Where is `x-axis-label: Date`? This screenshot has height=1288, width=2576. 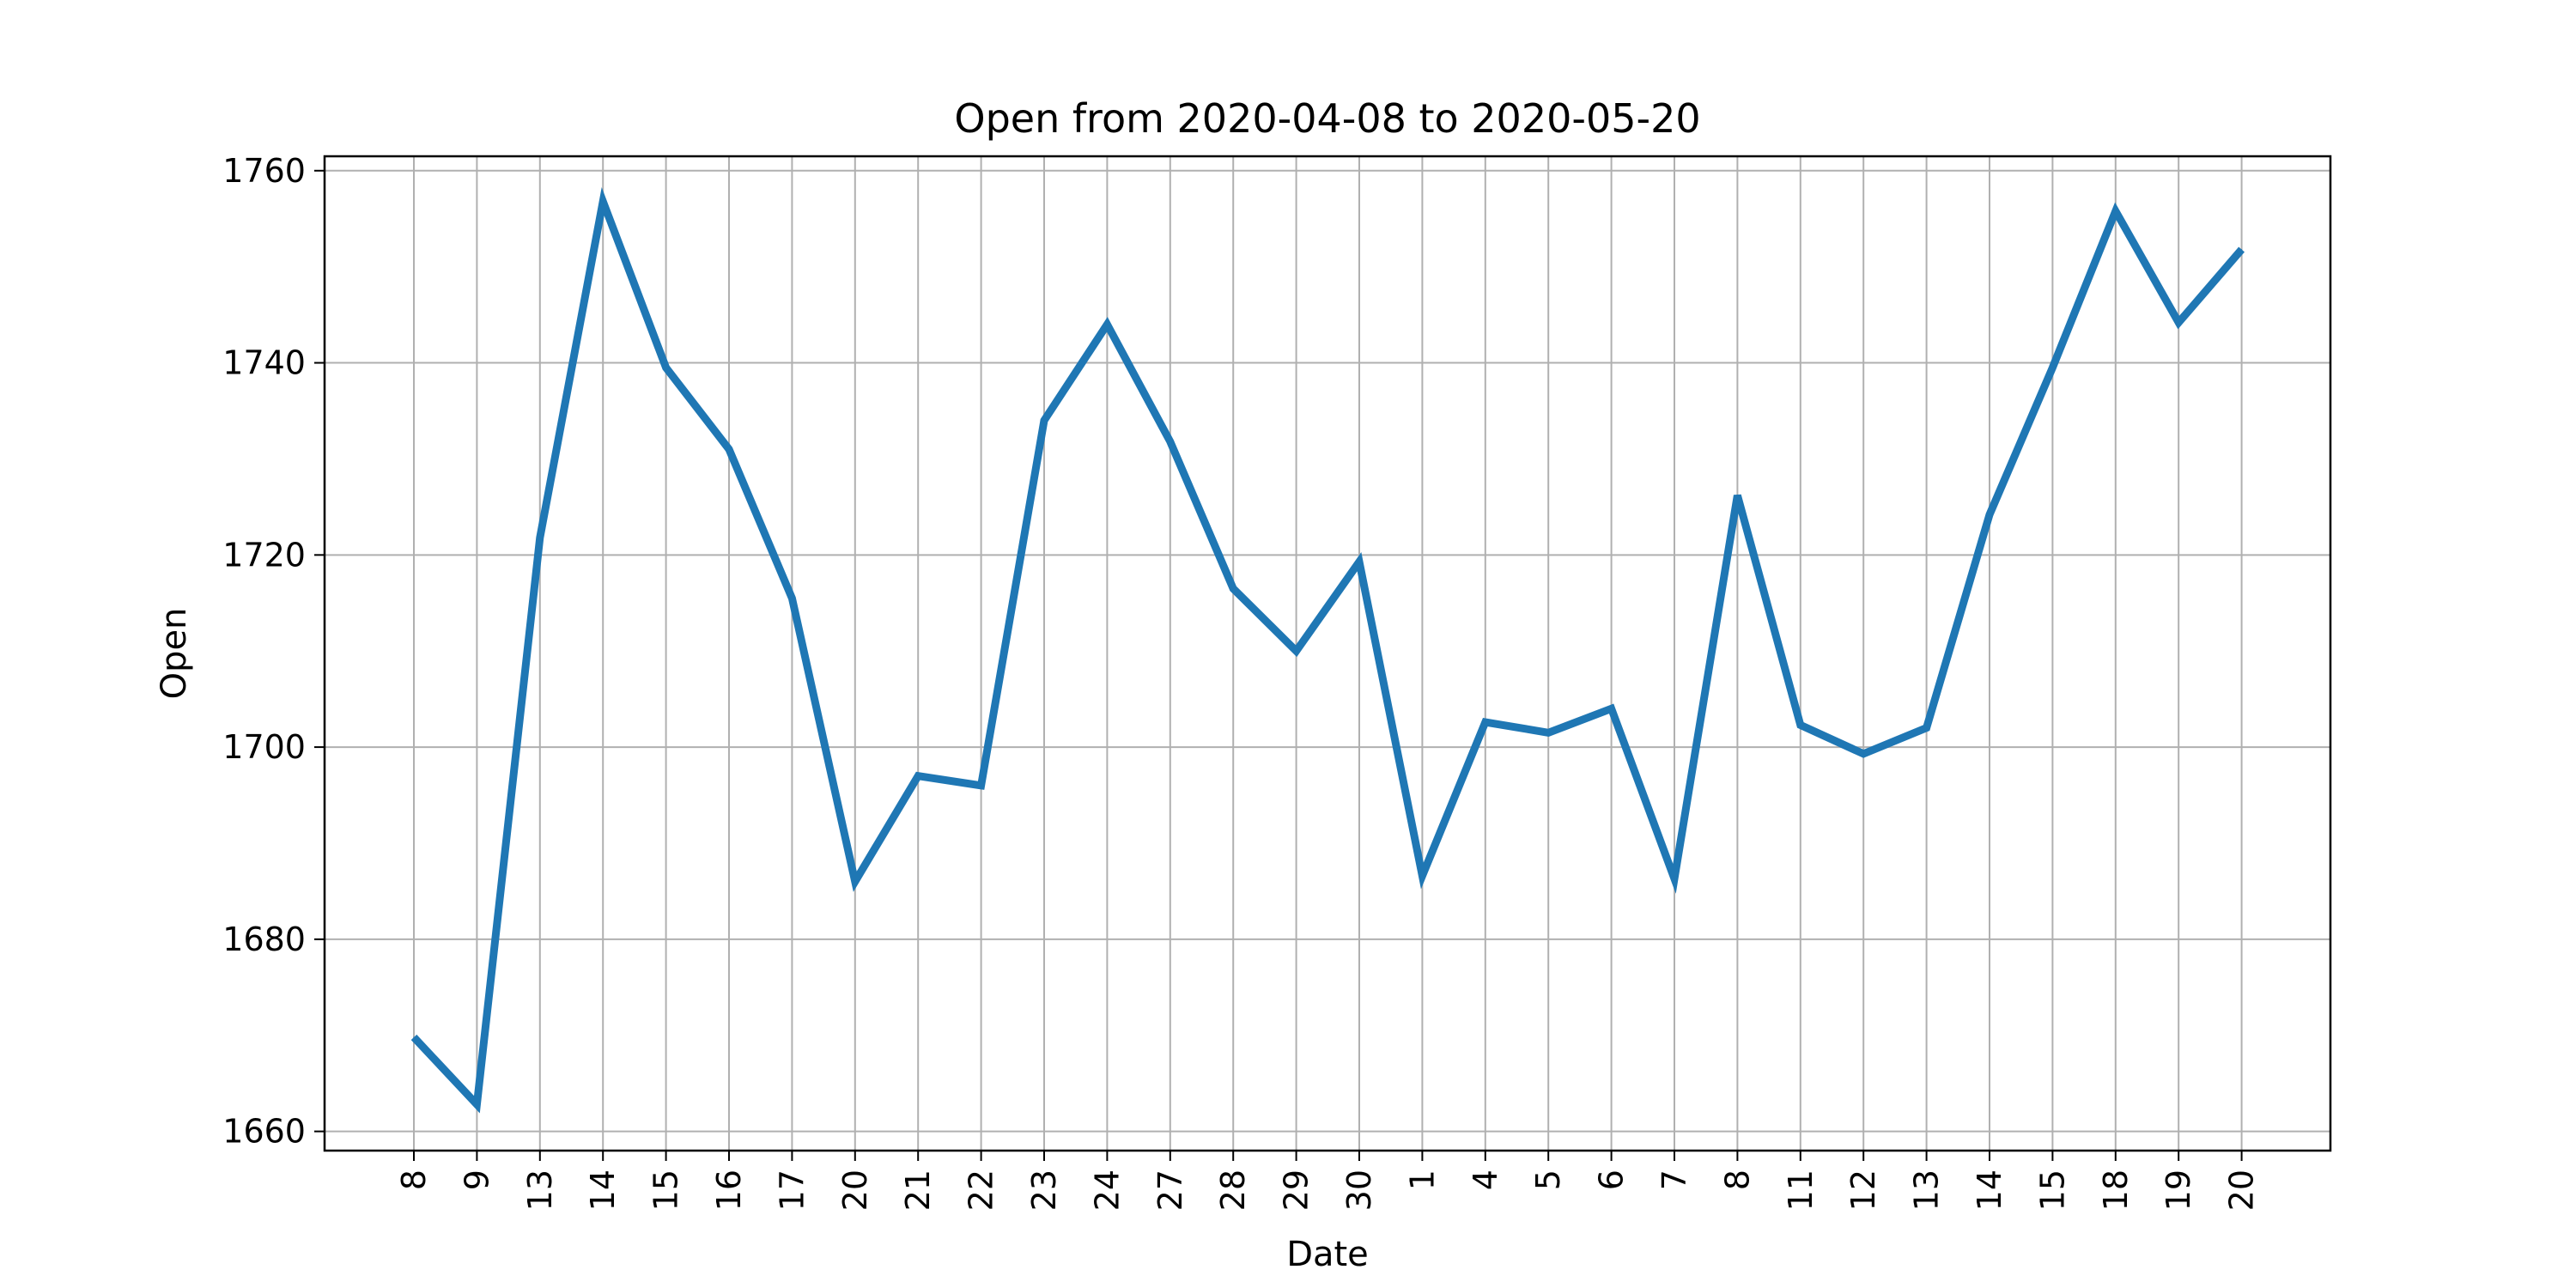
x-axis-label: Date is located at coordinates (1327, 1254).